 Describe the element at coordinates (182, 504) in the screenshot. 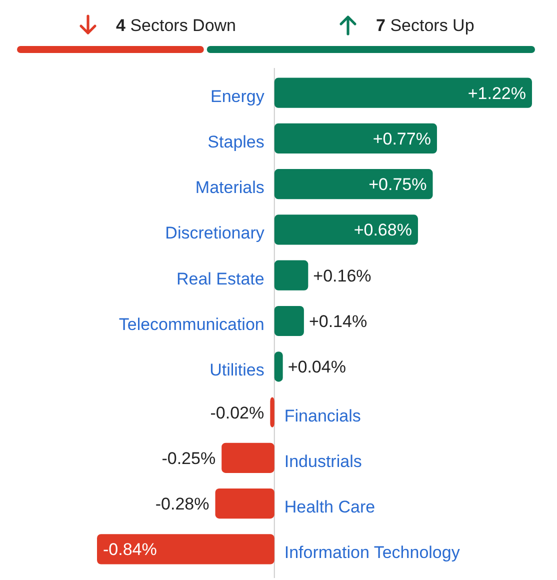

I see `data-label: -0.28%` at that location.